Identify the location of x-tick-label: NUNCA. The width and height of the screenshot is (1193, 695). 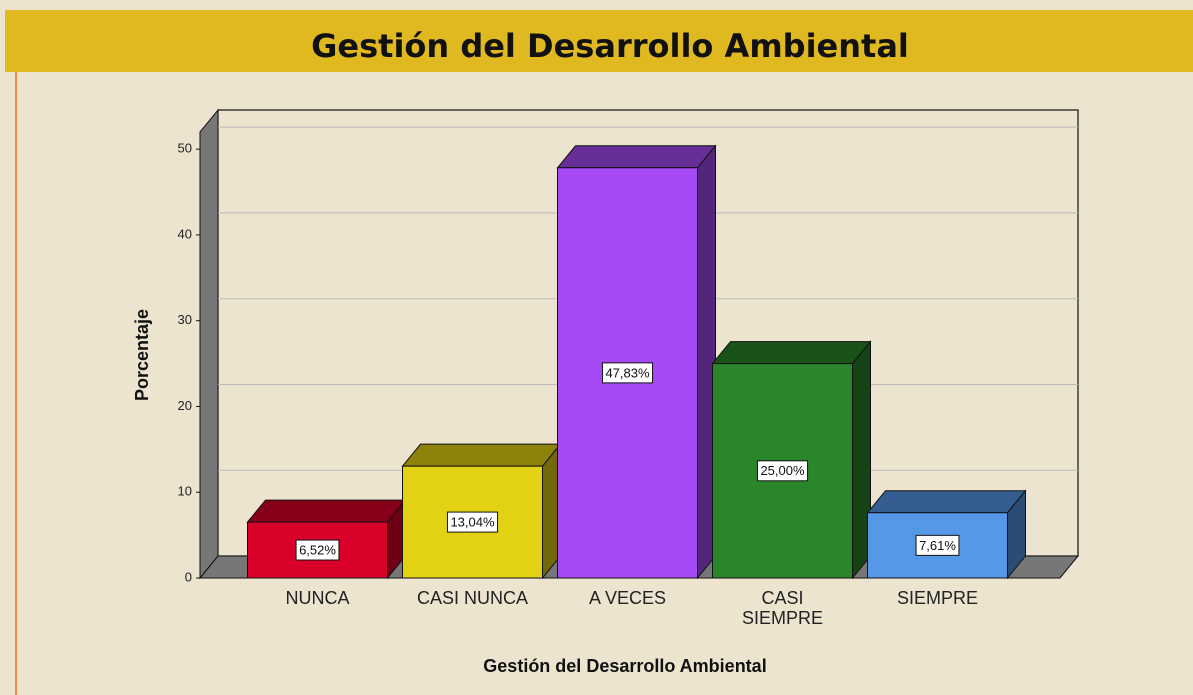
(317, 598).